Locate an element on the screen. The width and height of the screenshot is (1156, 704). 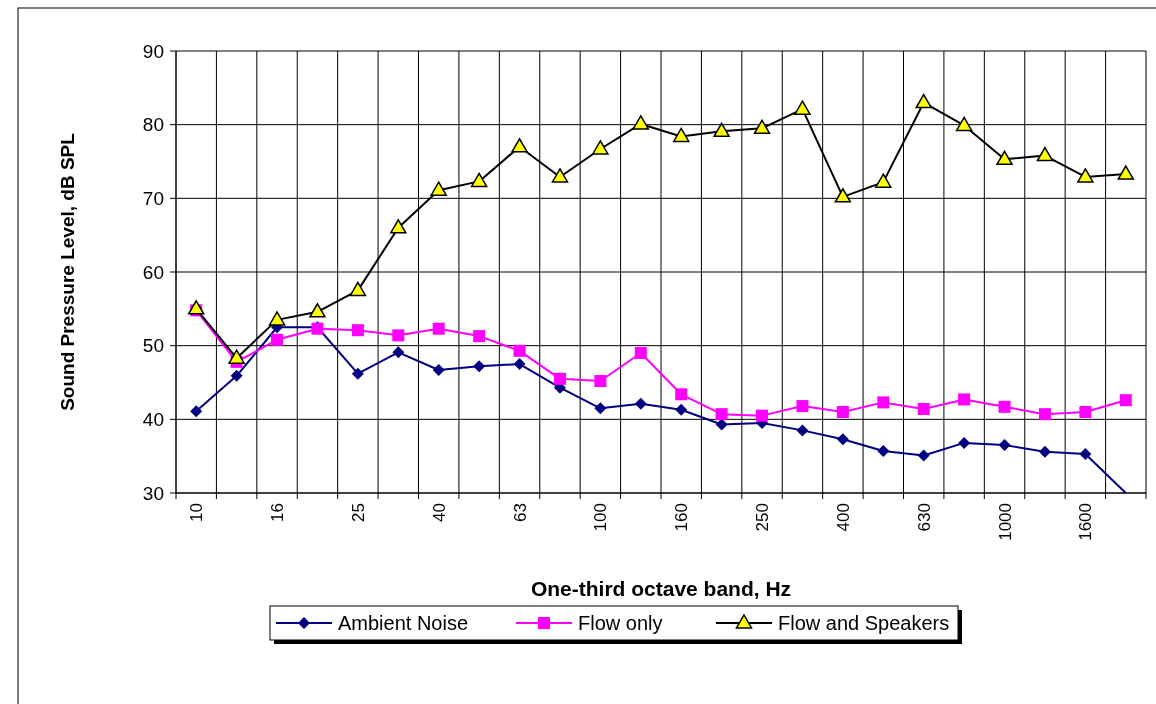
y-tick-label: 30 is located at coordinates (153, 493).